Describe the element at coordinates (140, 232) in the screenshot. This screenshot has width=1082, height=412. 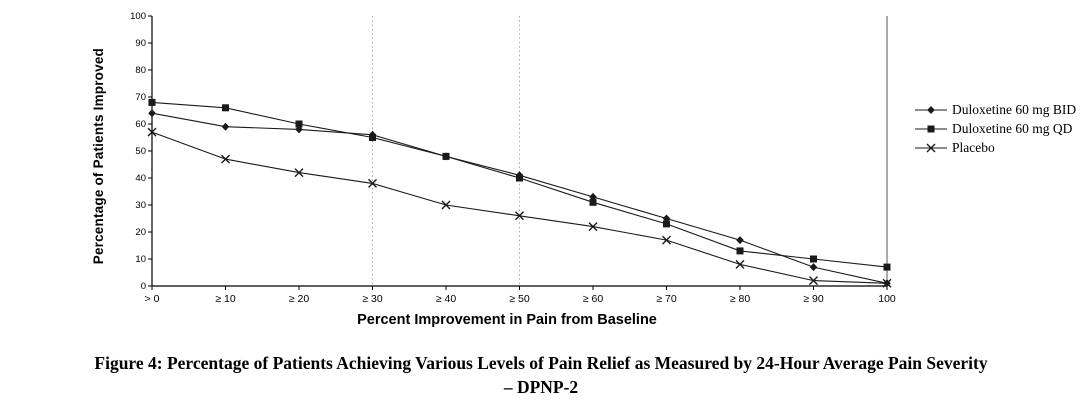
I see `svg-text: 20` at that location.